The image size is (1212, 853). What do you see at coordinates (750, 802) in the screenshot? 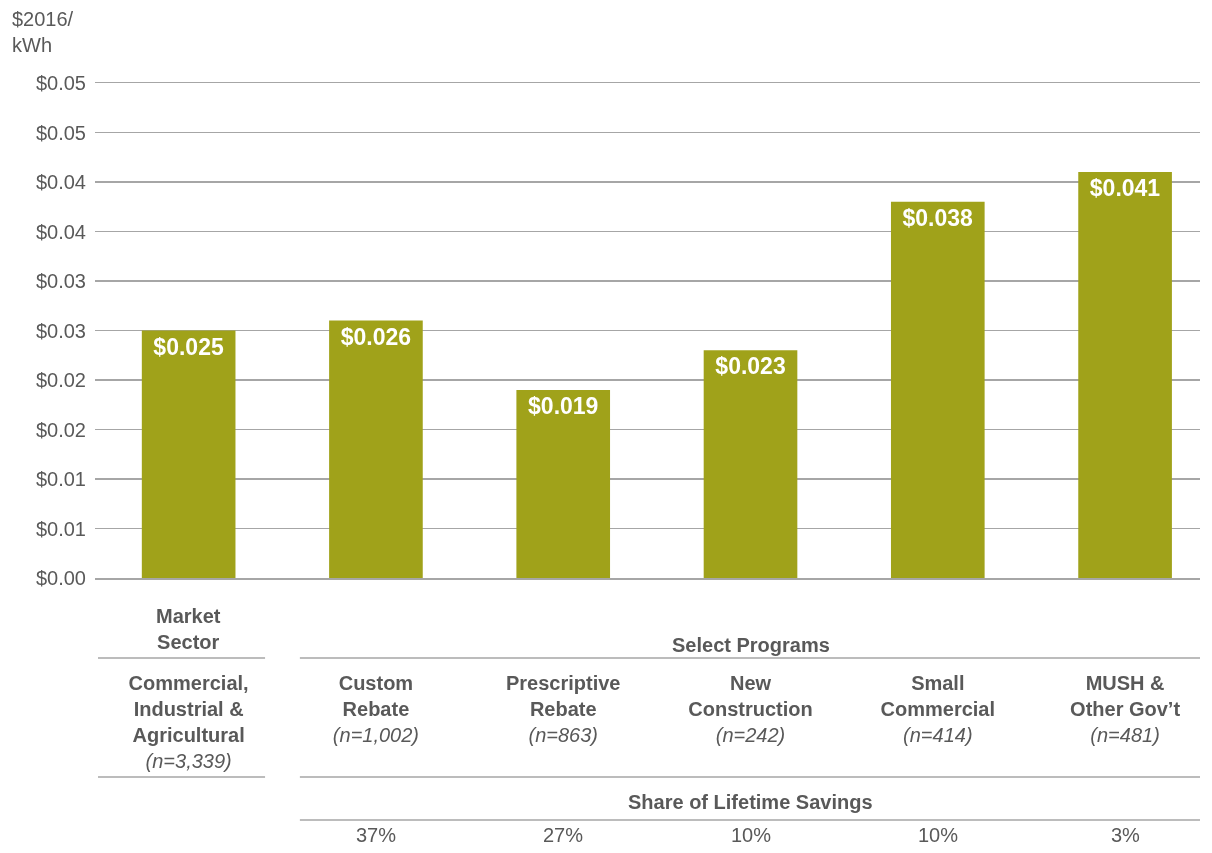
I see `text: Share of Lifetime Savings` at bounding box center [750, 802].